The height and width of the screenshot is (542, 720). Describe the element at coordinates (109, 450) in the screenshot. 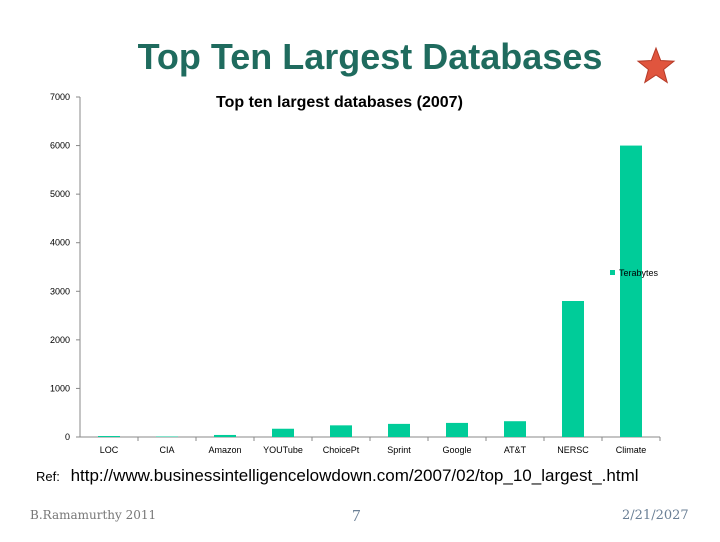

I see `x-tick-label: LOC` at that location.